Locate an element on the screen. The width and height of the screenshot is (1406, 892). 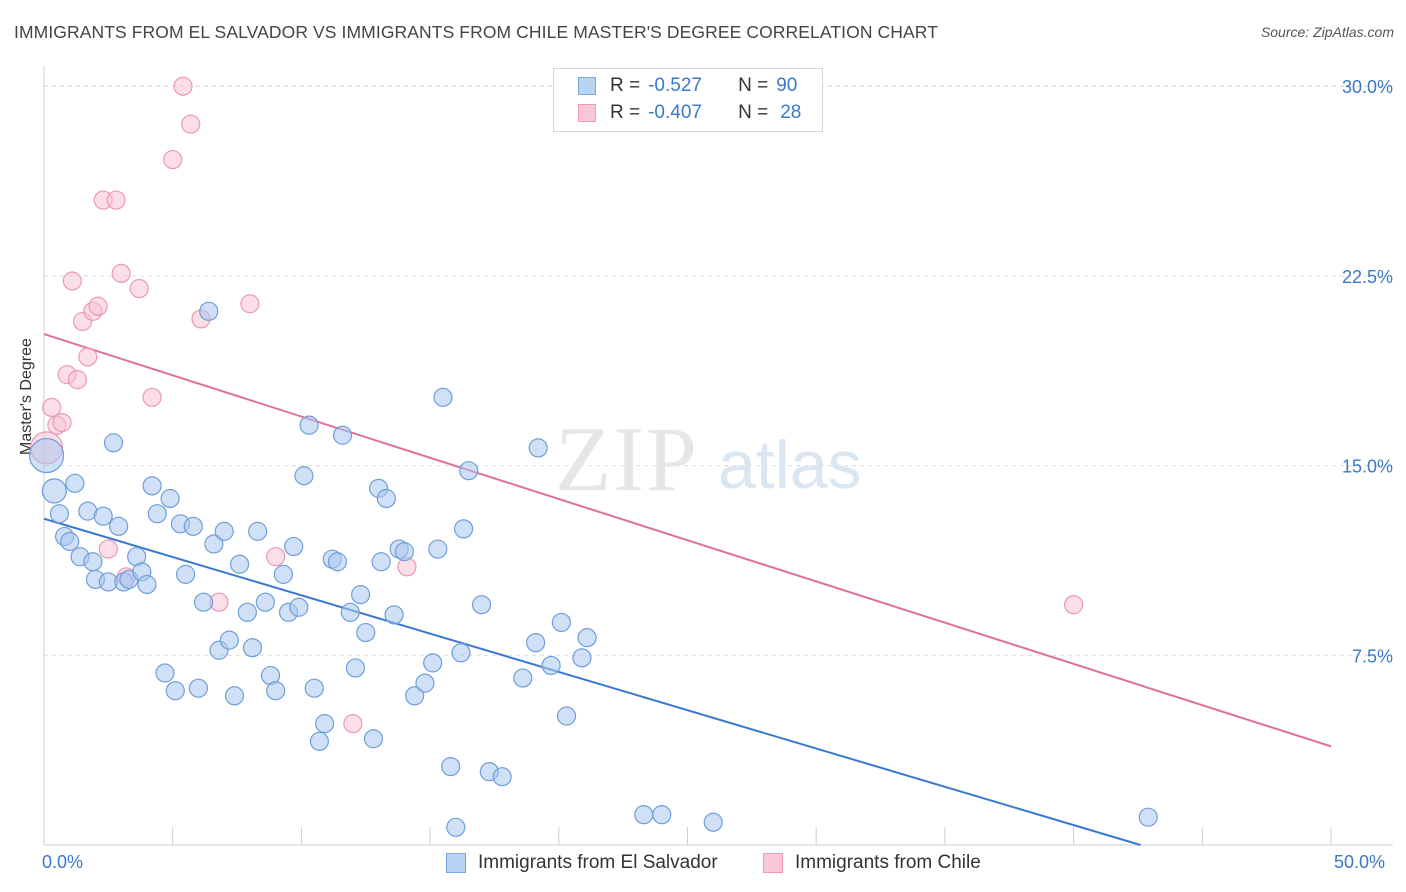
y-tick-label: 22.5% is located at coordinates (1367, 277).